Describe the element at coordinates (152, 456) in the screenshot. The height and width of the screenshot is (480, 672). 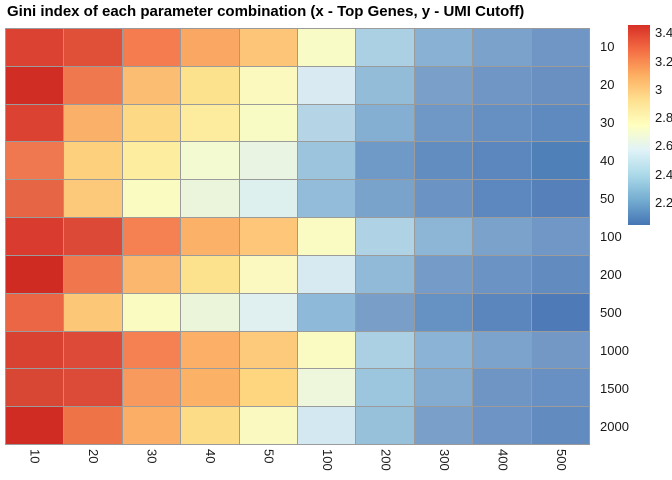
I see `x-axis-tick-label: 30` at that location.